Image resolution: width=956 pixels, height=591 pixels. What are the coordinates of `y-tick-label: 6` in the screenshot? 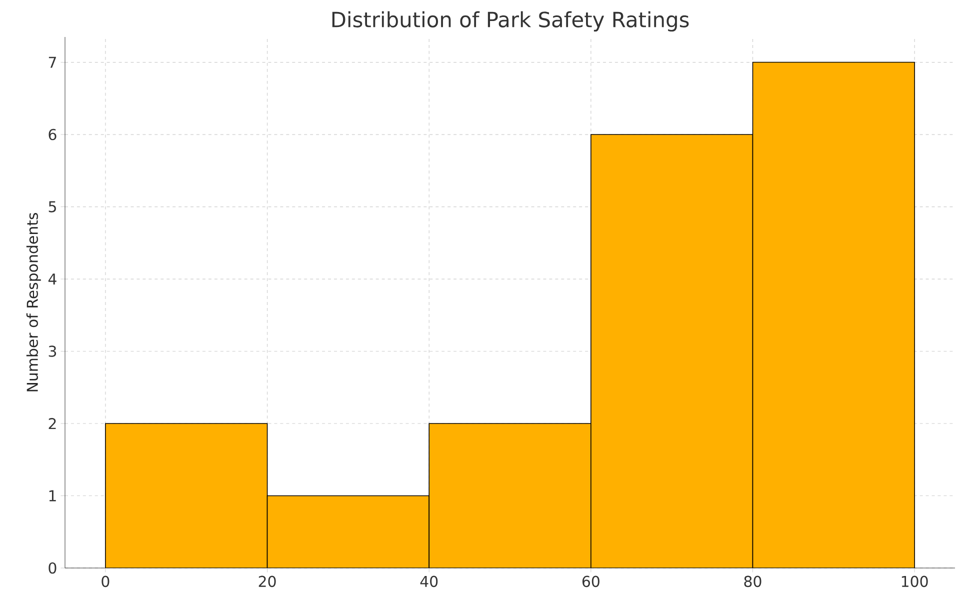 It's located at (52, 134).